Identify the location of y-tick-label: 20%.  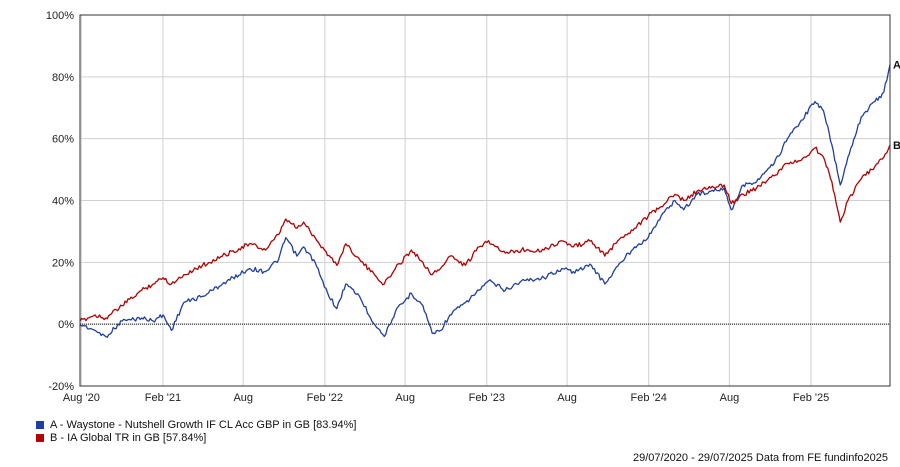
(63, 263).